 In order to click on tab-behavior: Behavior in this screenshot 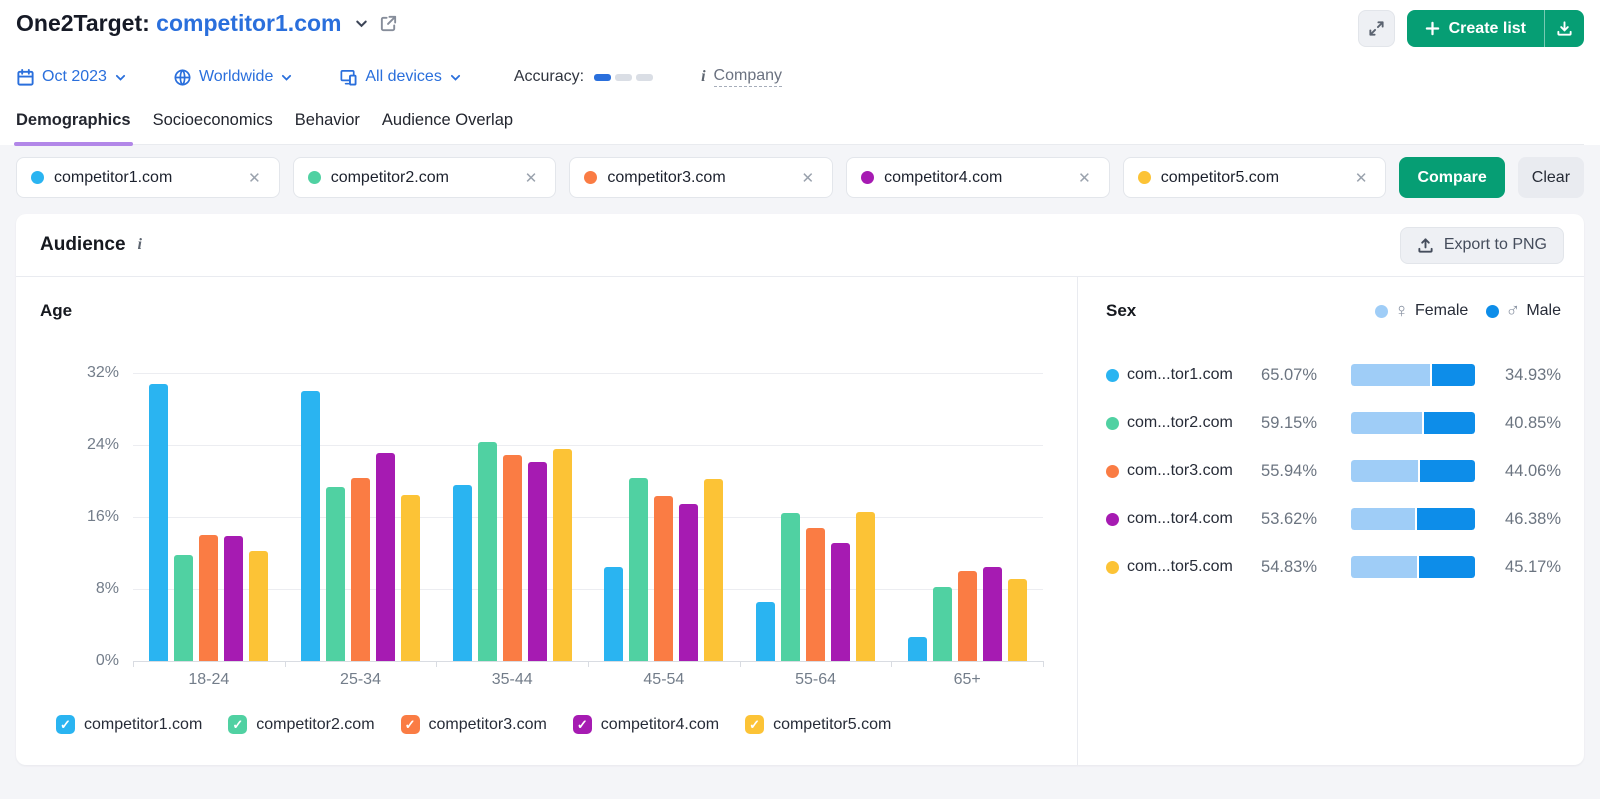, I will do `click(327, 120)`.